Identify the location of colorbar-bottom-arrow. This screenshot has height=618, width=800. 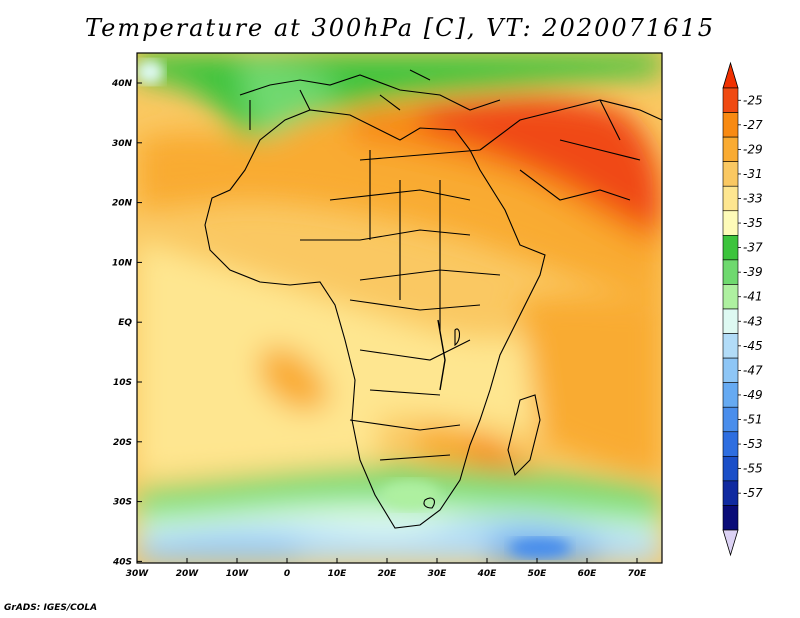
(730, 543).